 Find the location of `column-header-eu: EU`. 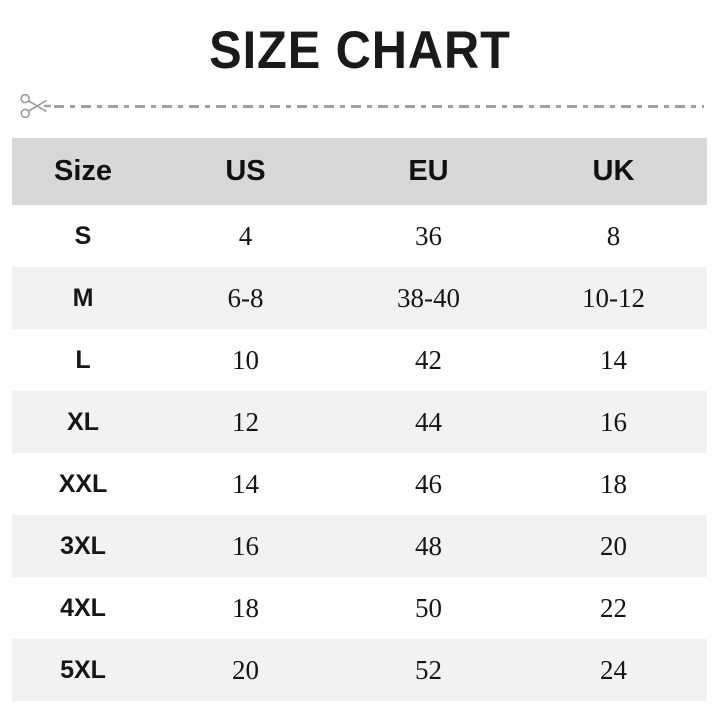

column-header-eu: EU is located at coordinates (428, 171).